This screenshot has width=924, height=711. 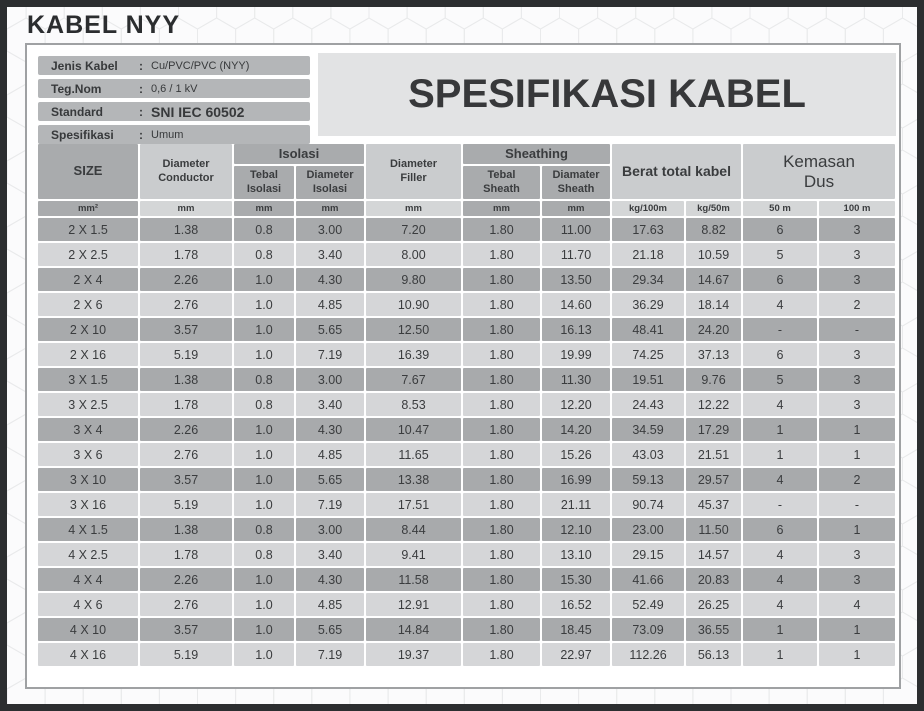 What do you see at coordinates (576, 454) in the screenshot?
I see `cell-diamater-sheath: 15.26` at bounding box center [576, 454].